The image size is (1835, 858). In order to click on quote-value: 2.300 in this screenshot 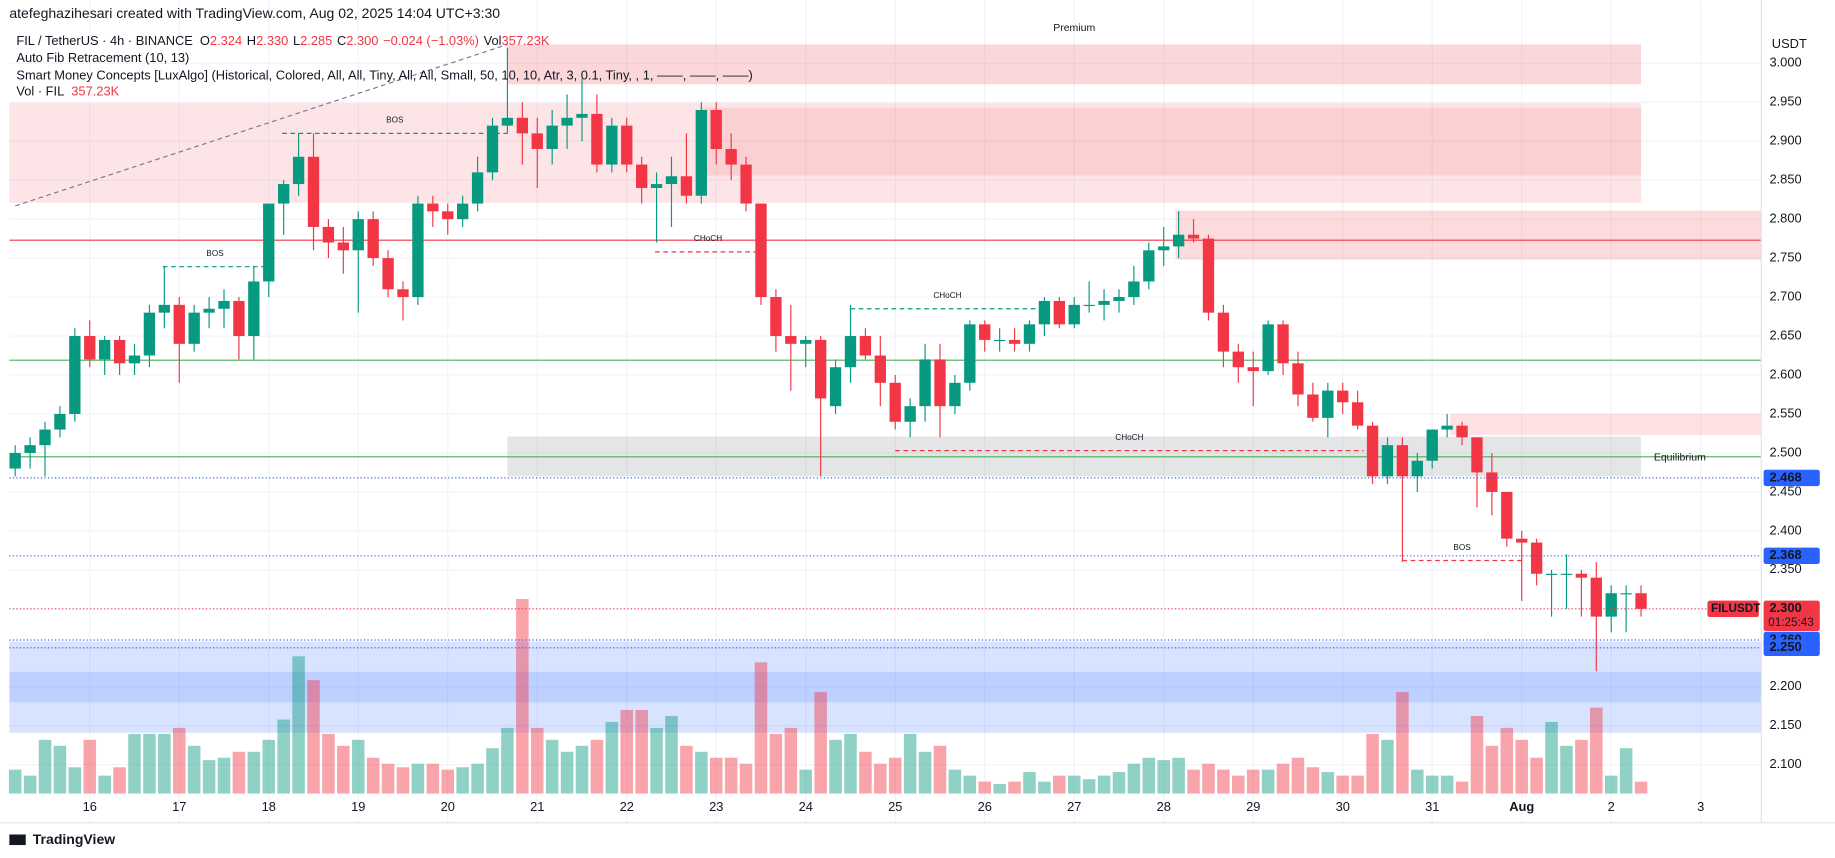, I will do `click(362, 41)`.